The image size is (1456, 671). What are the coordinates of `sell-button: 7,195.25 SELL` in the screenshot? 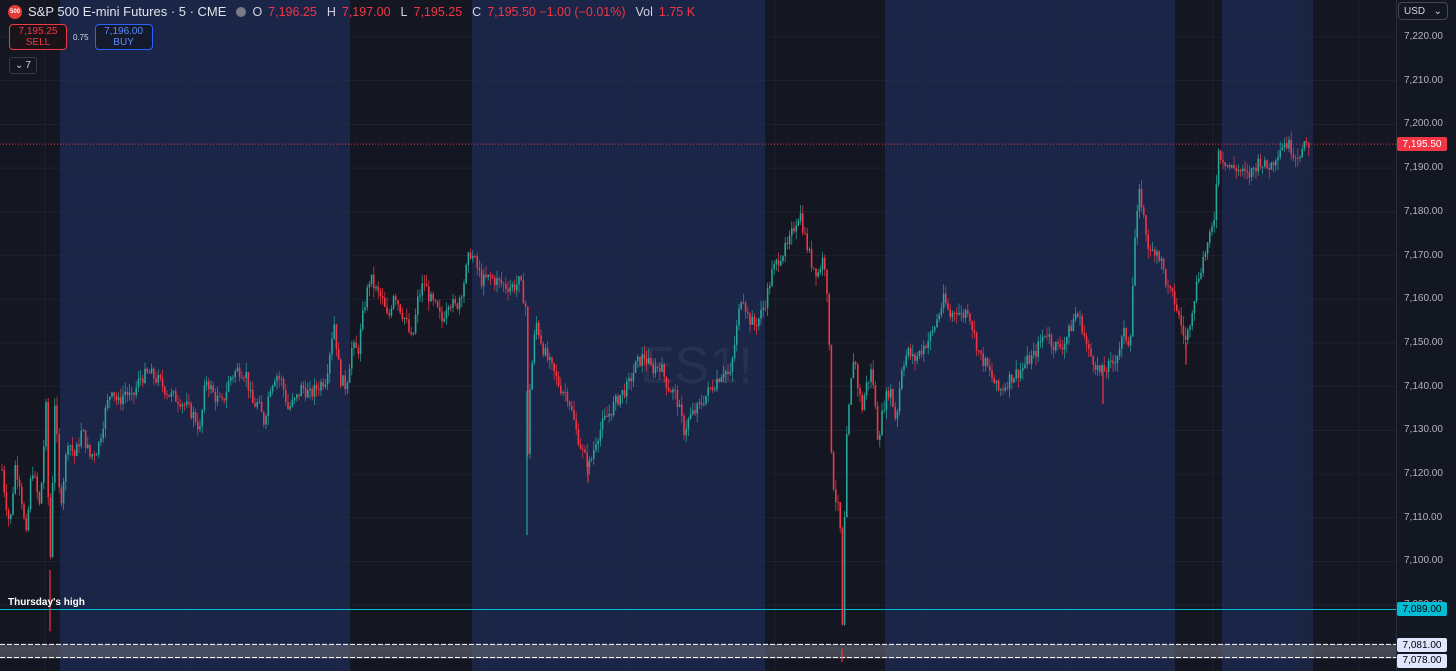 It's located at (38, 37).